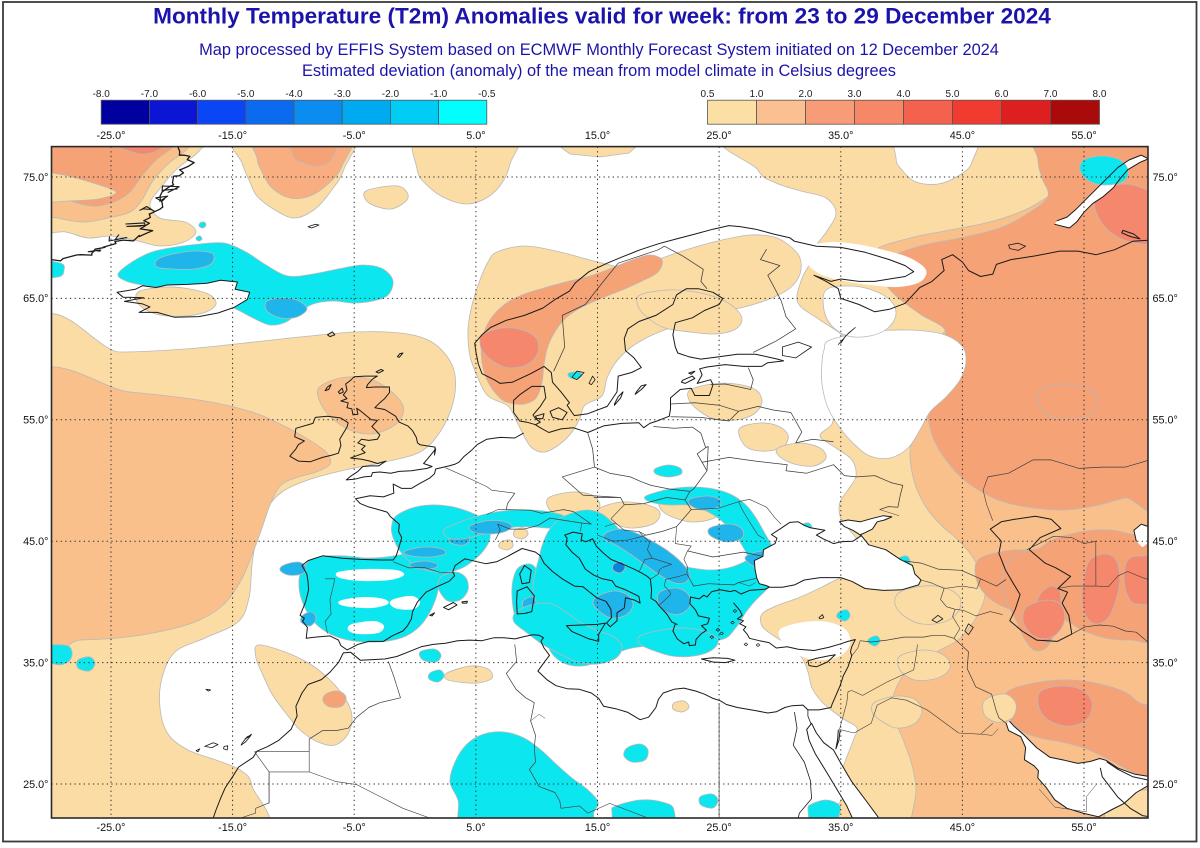 This screenshot has height=848, width=1200. What do you see at coordinates (198, 94) in the screenshot?
I see `svg-text: -6.0` at bounding box center [198, 94].